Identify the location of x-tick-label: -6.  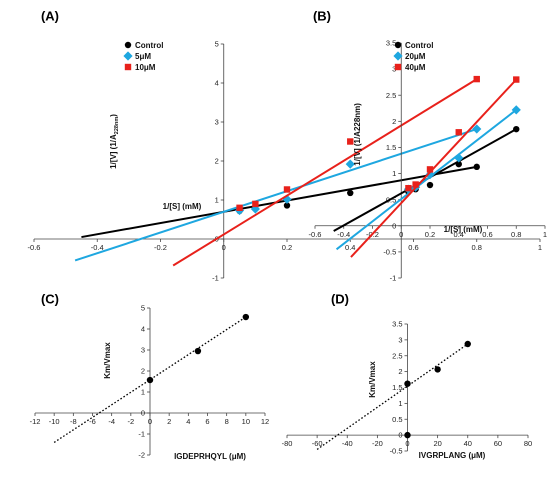
(92, 421).